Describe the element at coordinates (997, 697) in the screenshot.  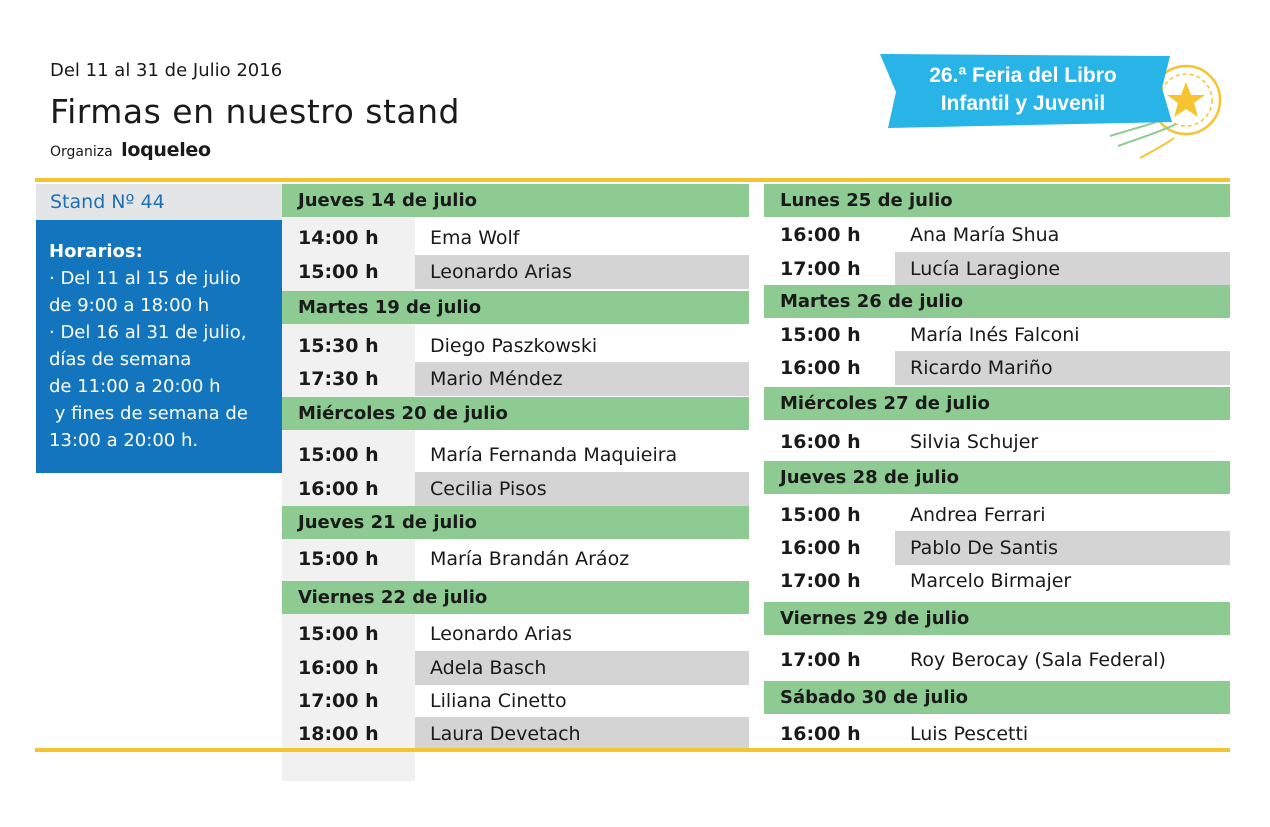
I see `day-heading: Sábado 30 de julio` at that location.